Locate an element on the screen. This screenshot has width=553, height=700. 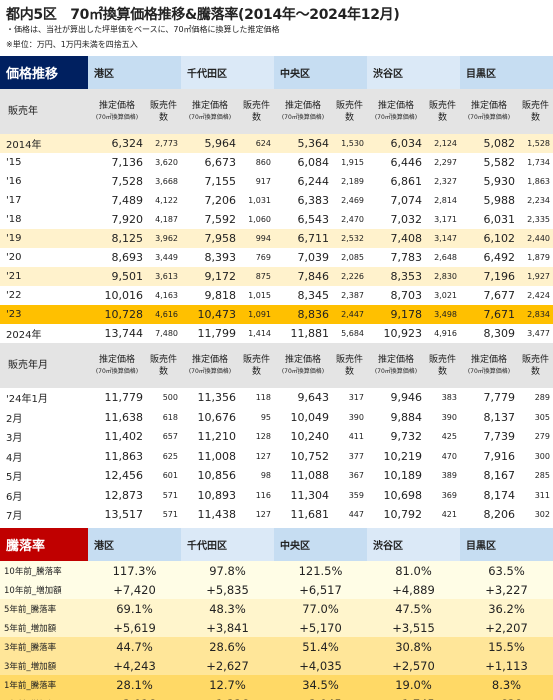
price-cell: 8,345 is located at coordinates (313, 295).